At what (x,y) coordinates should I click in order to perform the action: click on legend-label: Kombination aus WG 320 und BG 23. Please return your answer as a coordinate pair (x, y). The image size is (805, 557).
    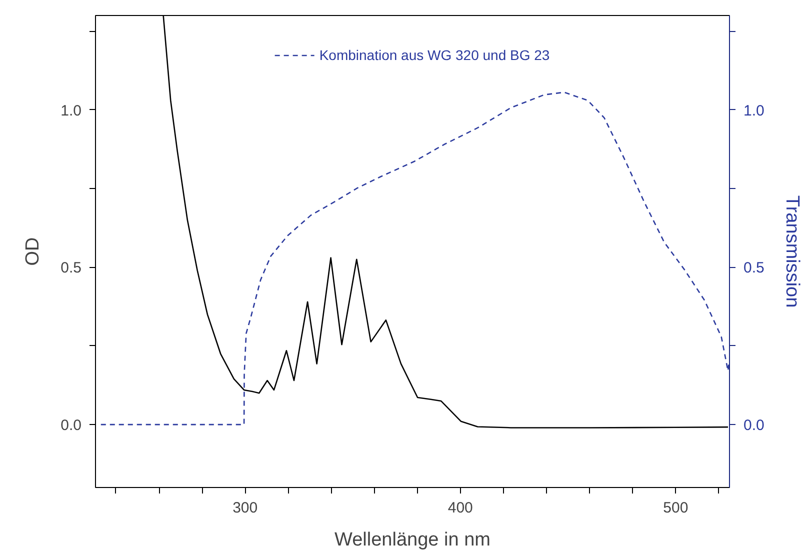
    Looking at the image, I should click on (434, 55).